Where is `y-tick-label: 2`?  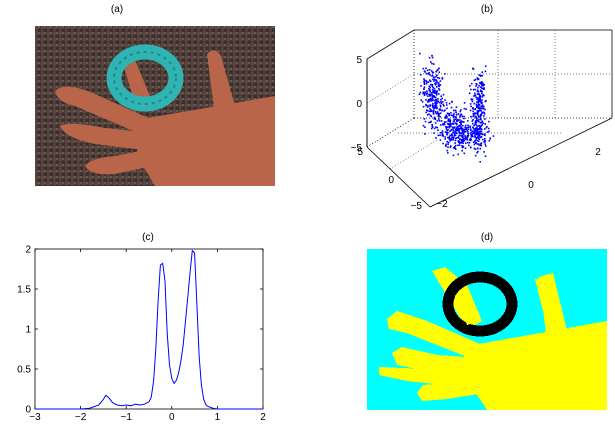
y-tick-label: 2 is located at coordinates (28, 250).